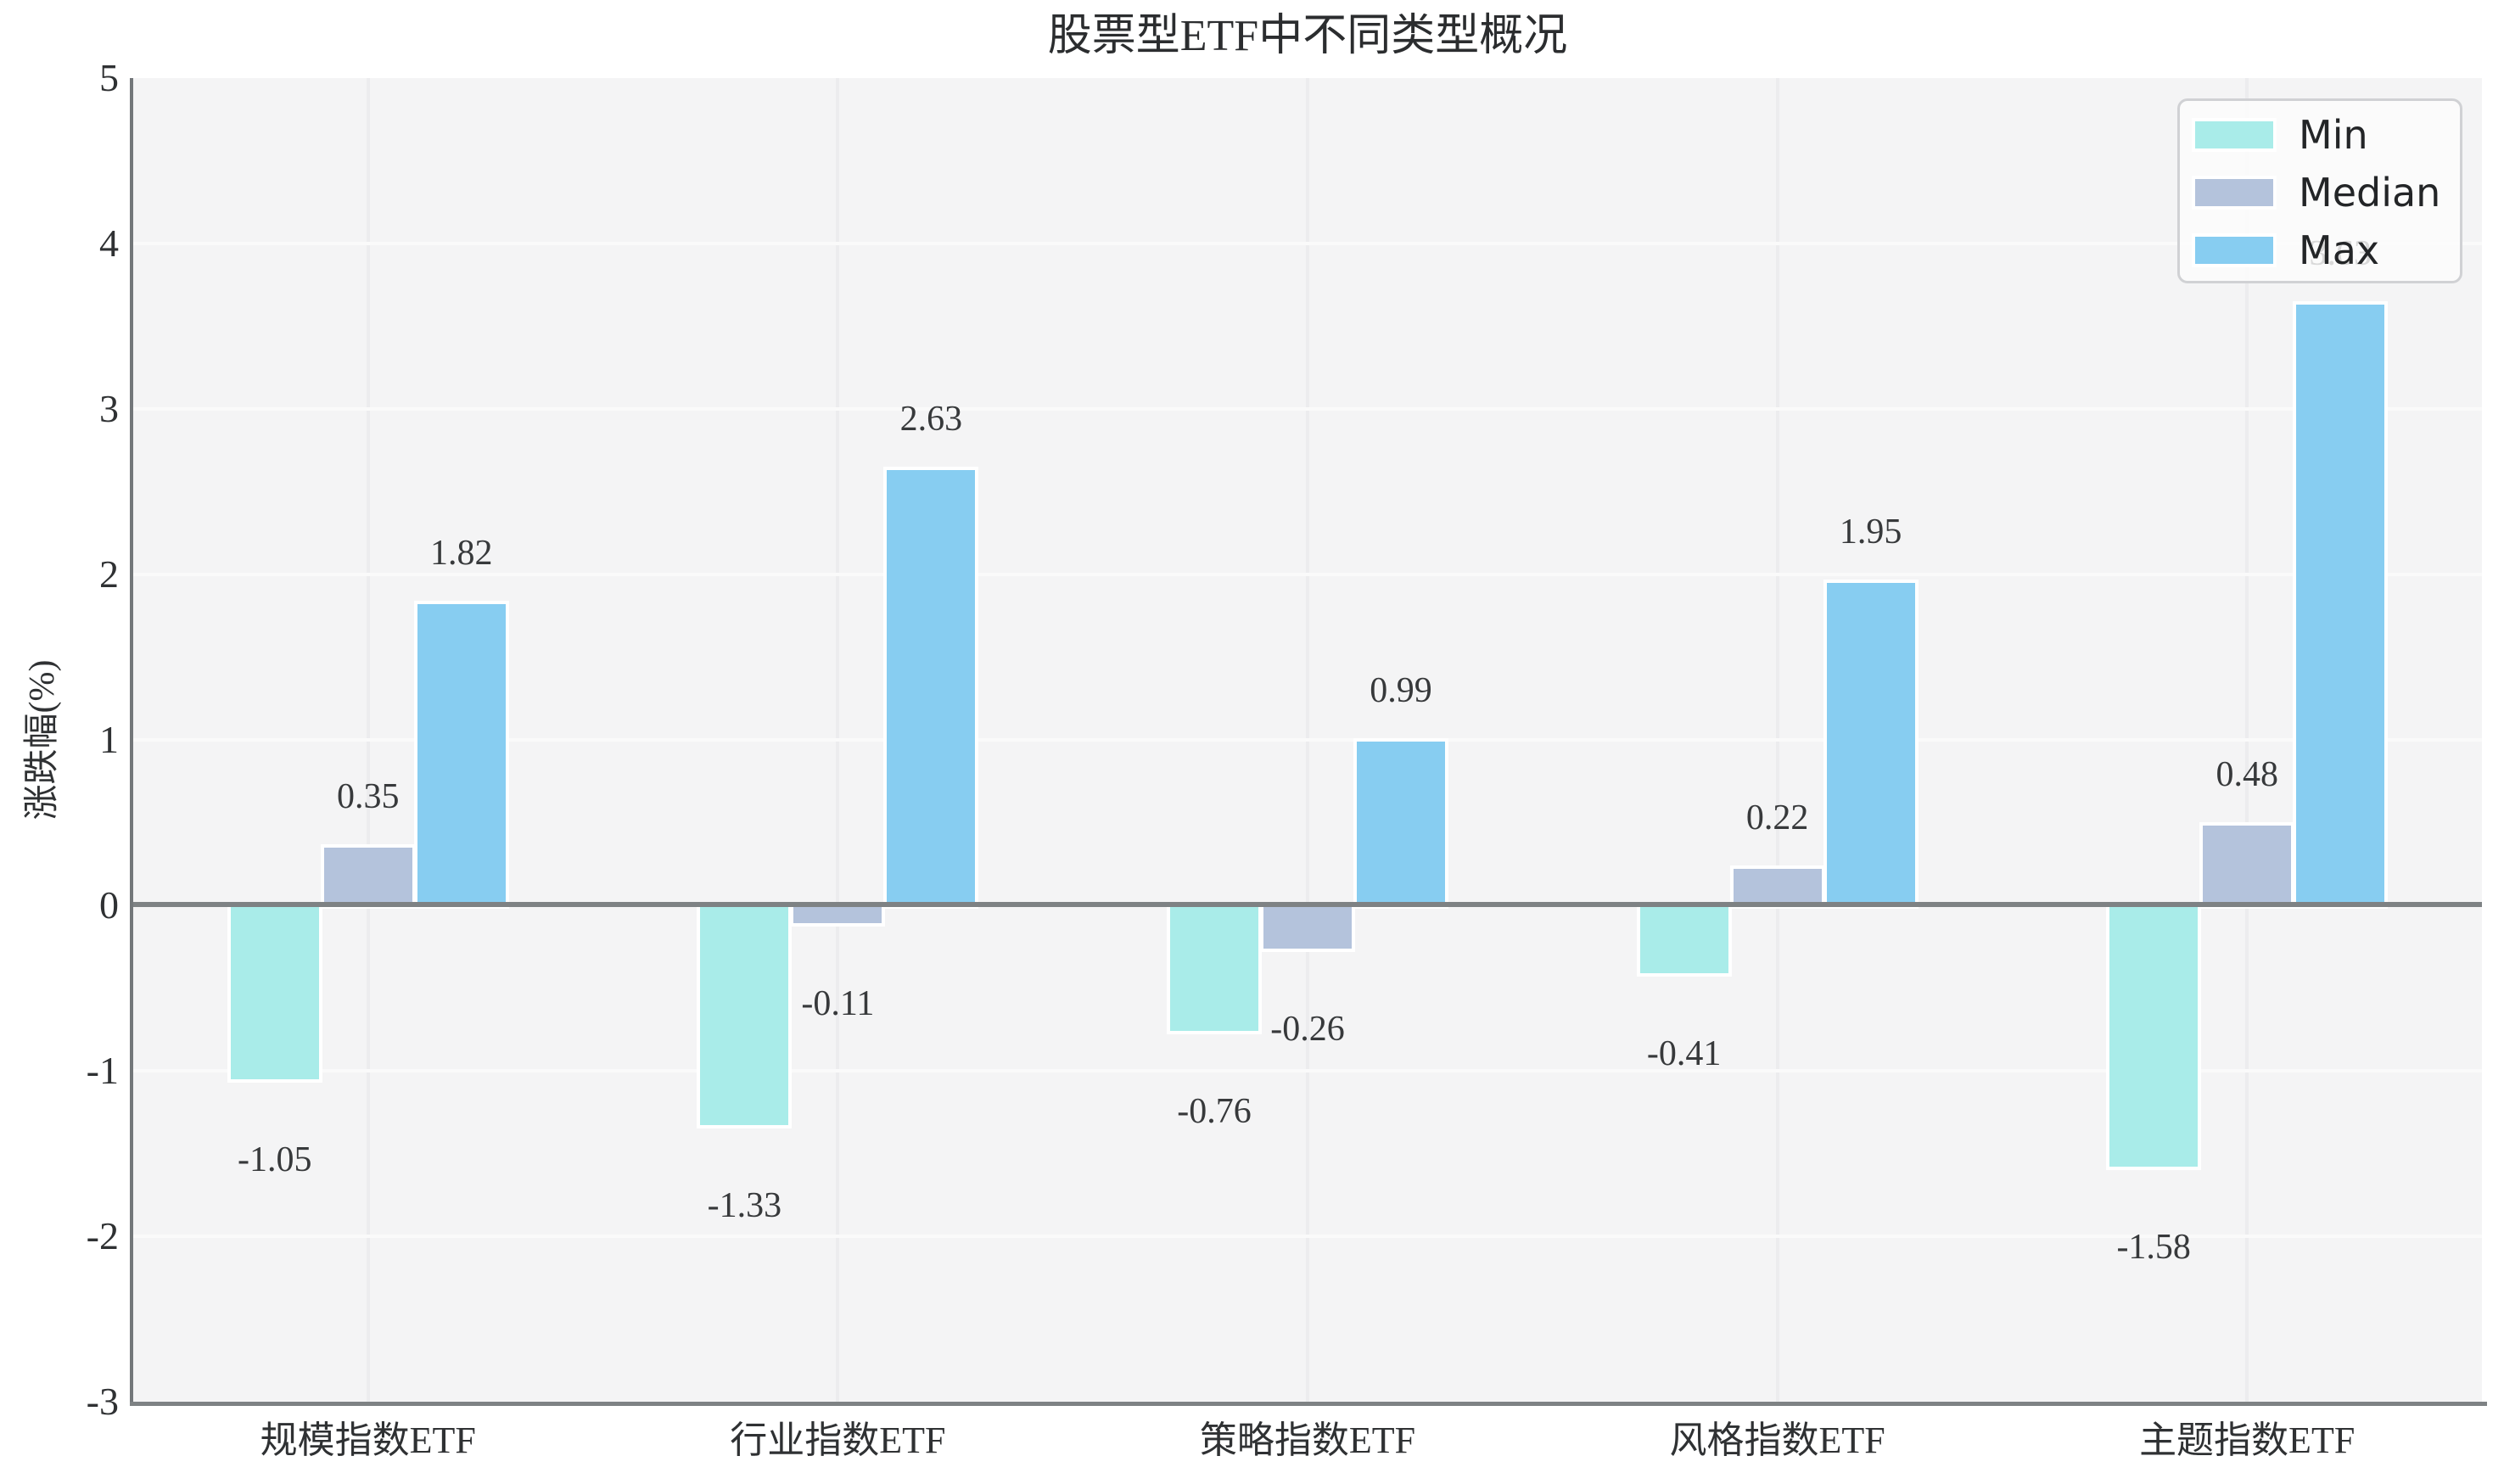 The image size is (2504, 1484). Describe the element at coordinates (368, 796) in the screenshot. I see `bar-value-label: 0.35` at that location.